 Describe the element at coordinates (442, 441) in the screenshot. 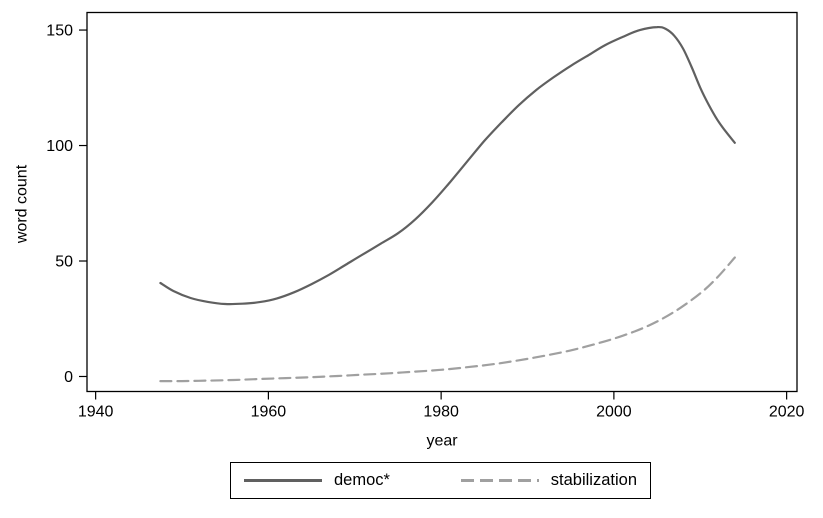

I see `x-axis-title: year` at that location.